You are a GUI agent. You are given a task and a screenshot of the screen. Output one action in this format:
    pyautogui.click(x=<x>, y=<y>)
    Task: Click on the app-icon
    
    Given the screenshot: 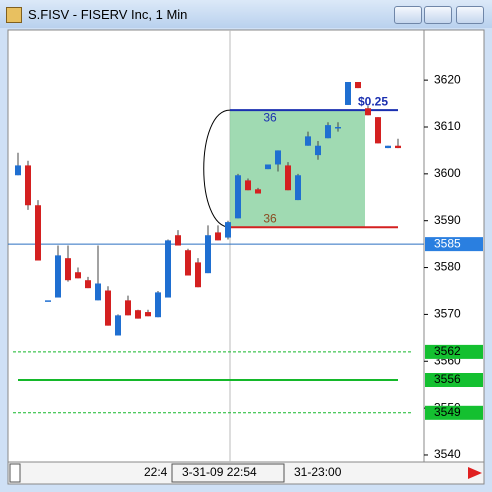 What is the action you would take?
    pyautogui.click(x=14, y=15)
    